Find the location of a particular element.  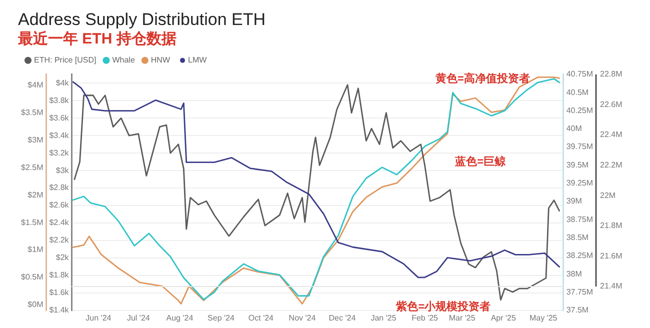

y-tick-label: 22.6M is located at coordinates (611, 104).